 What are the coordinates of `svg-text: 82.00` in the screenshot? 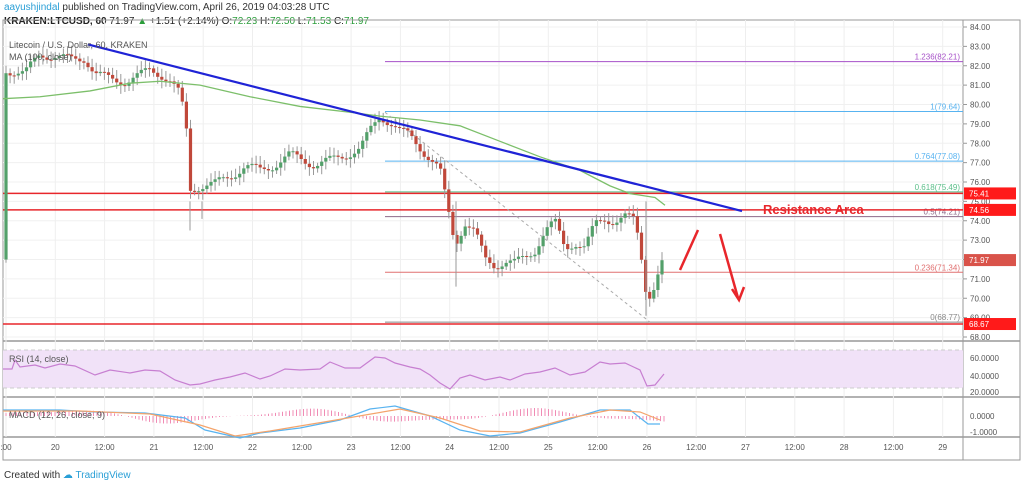 It's located at (980, 66).